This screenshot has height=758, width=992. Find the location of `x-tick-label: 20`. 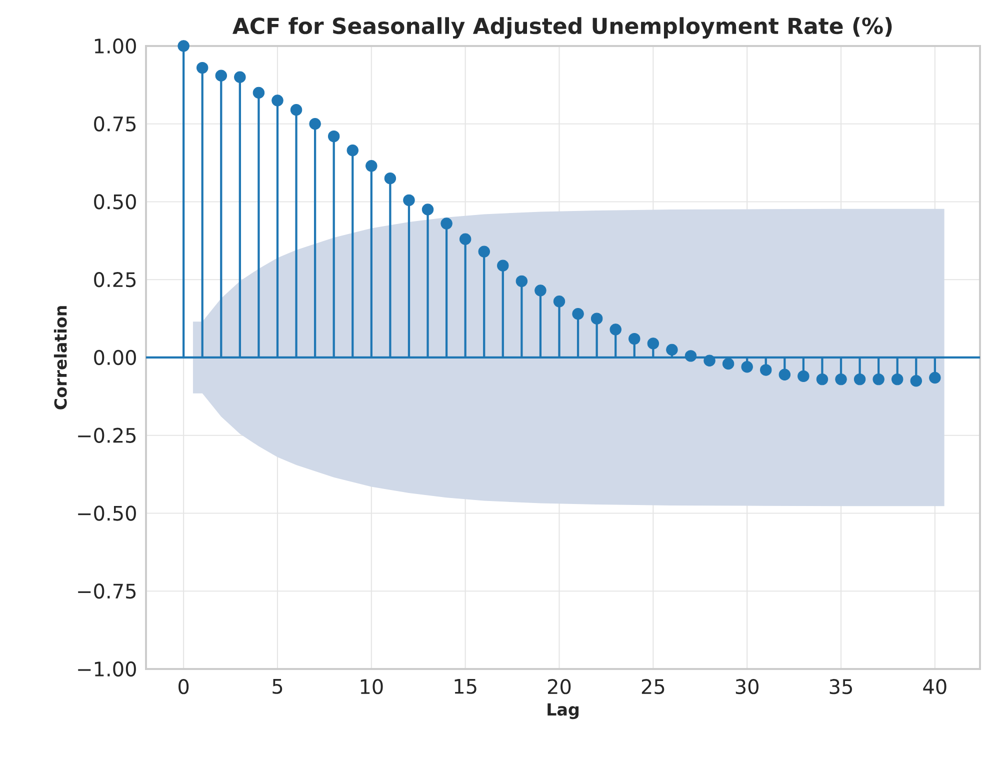

x-tick-label: 20 is located at coordinates (559, 686).